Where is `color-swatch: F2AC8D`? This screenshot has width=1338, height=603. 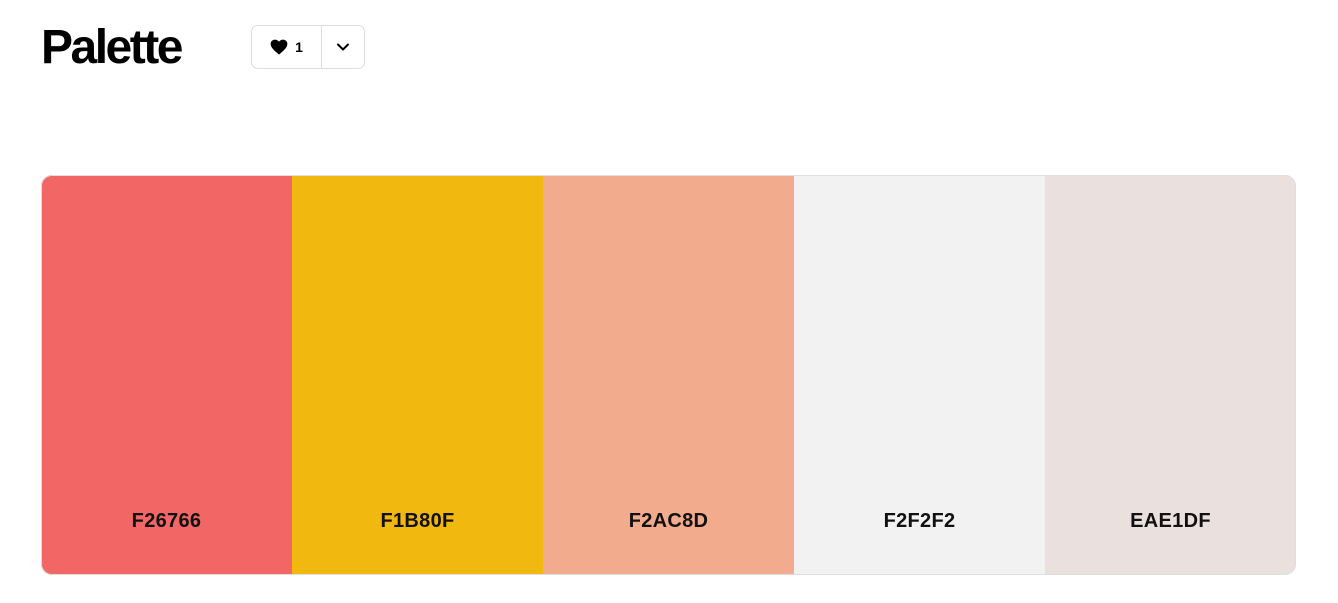
color-swatch: F2AC8D is located at coordinates (668, 375).